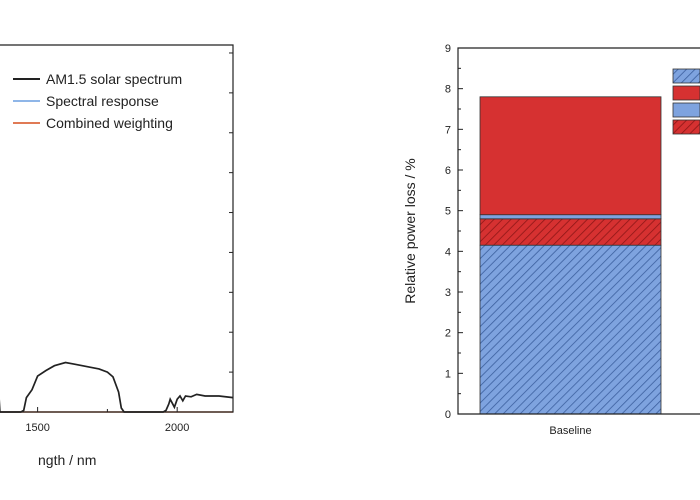  Describe the element at coordinates (454, 232) in the screenshot. I see `power-loss-y-ticks: 0 1 2 3 4 5 6 7 8 9` at that location.